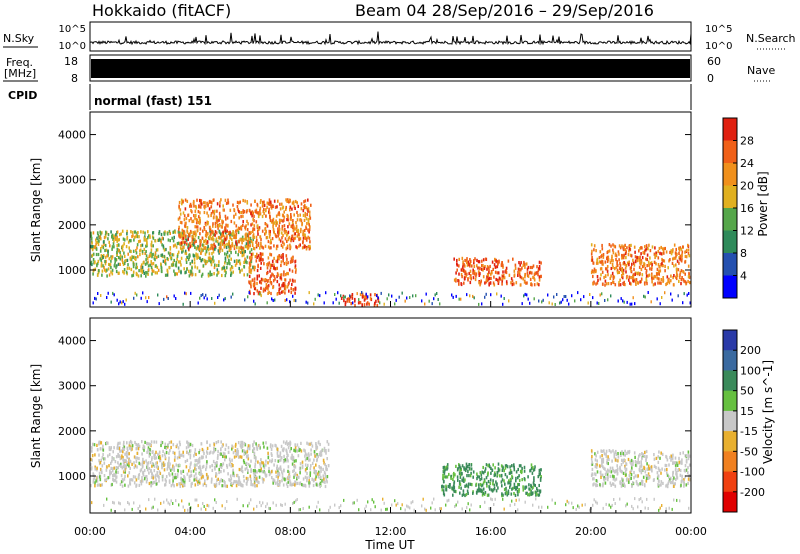 The height and width of the screenshot is (554, 800). I want to click on power-data-layer, so click(390, 253).